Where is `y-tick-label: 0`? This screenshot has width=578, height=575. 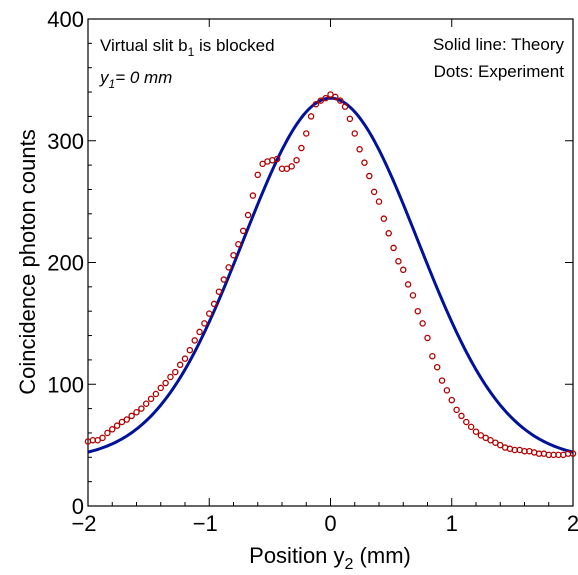 y-tick-label: 0 is located at coordinates (78, 506).